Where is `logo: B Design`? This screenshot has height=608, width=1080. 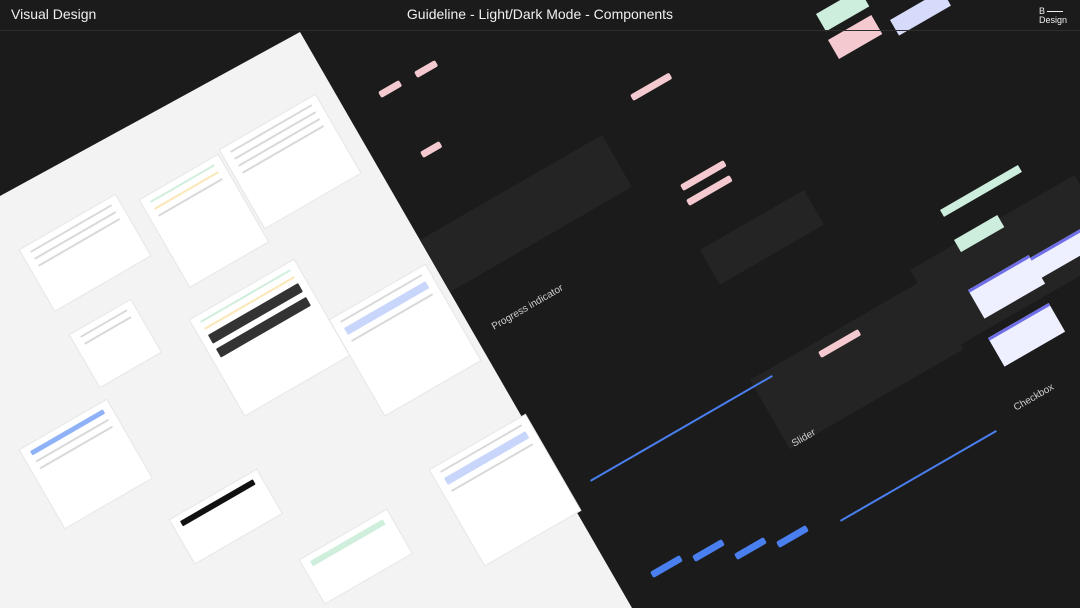 logo: B Design is located at coordinates (1052, 15).